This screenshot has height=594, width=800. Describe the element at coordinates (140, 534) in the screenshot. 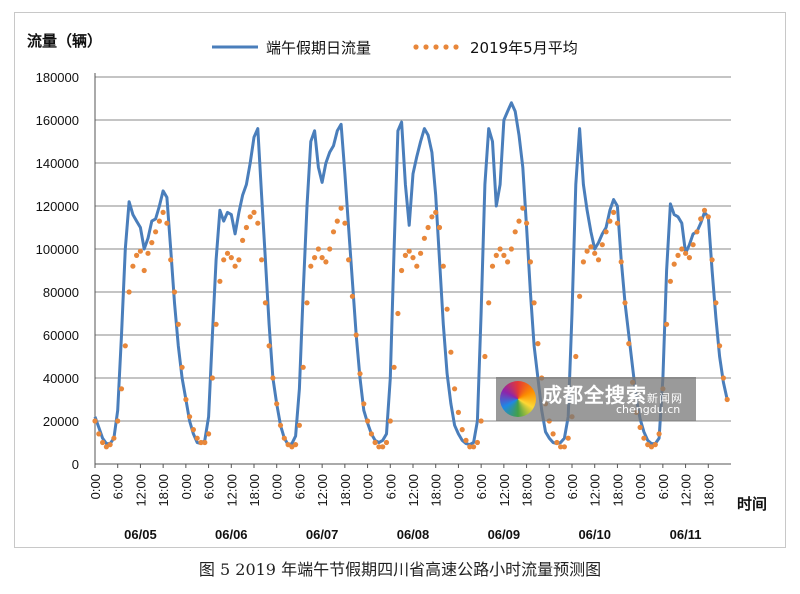

I see `day-label: 06/05` at that location.